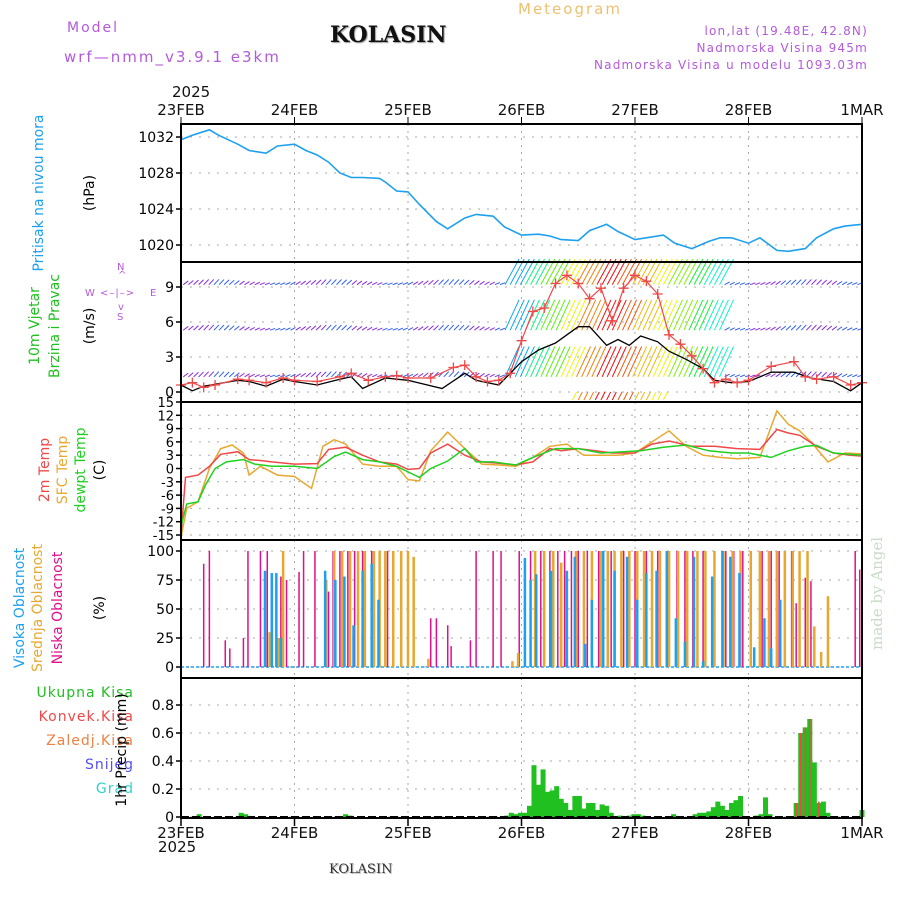 This screenshot has width=900, height=900. What do you see at coordinates (786, 31) in the screenshot?
I see `lon-lat-label: lon,lat (19.48E, 42.8N)` at bounding box center [786, 31].